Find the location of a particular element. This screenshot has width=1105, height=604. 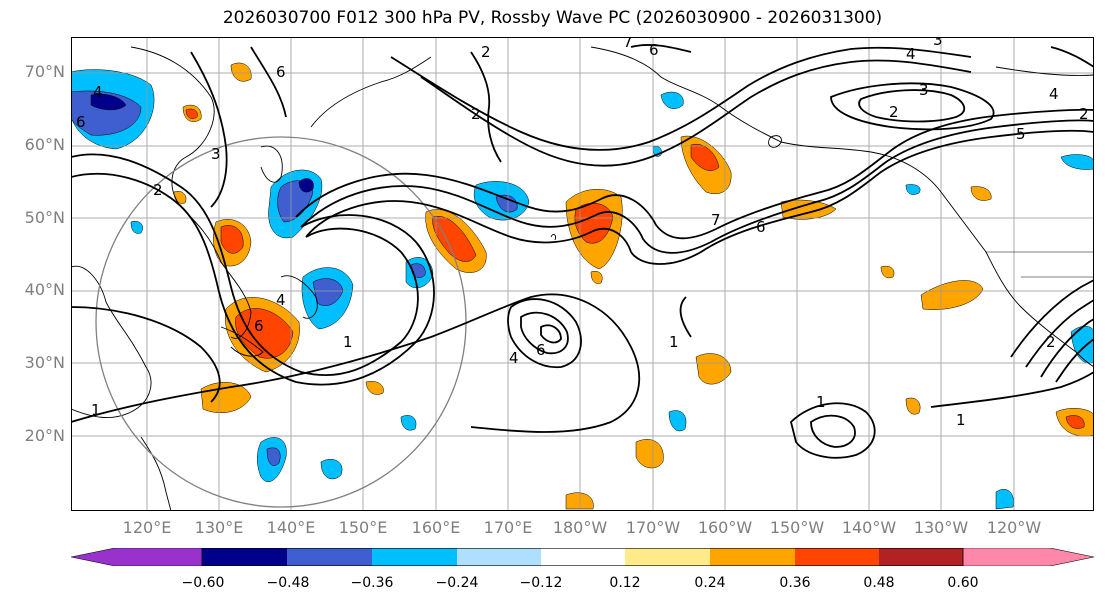

lon-label-160e: 160°E is located at coordinates (436, 527).